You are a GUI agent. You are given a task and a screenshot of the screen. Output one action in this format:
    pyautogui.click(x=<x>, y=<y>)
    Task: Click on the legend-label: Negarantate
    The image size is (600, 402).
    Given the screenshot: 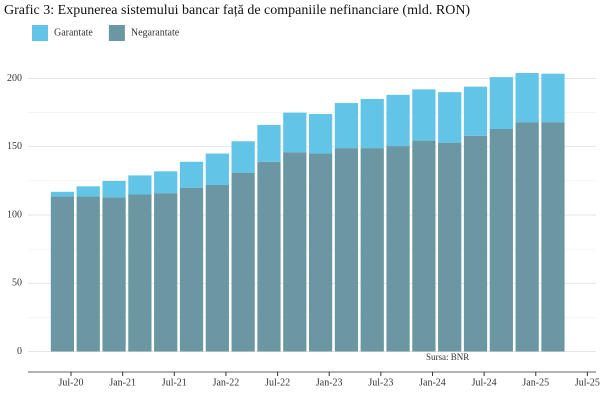 What is the action you would take?
    pyautogui.click(x=155, y=32)
    